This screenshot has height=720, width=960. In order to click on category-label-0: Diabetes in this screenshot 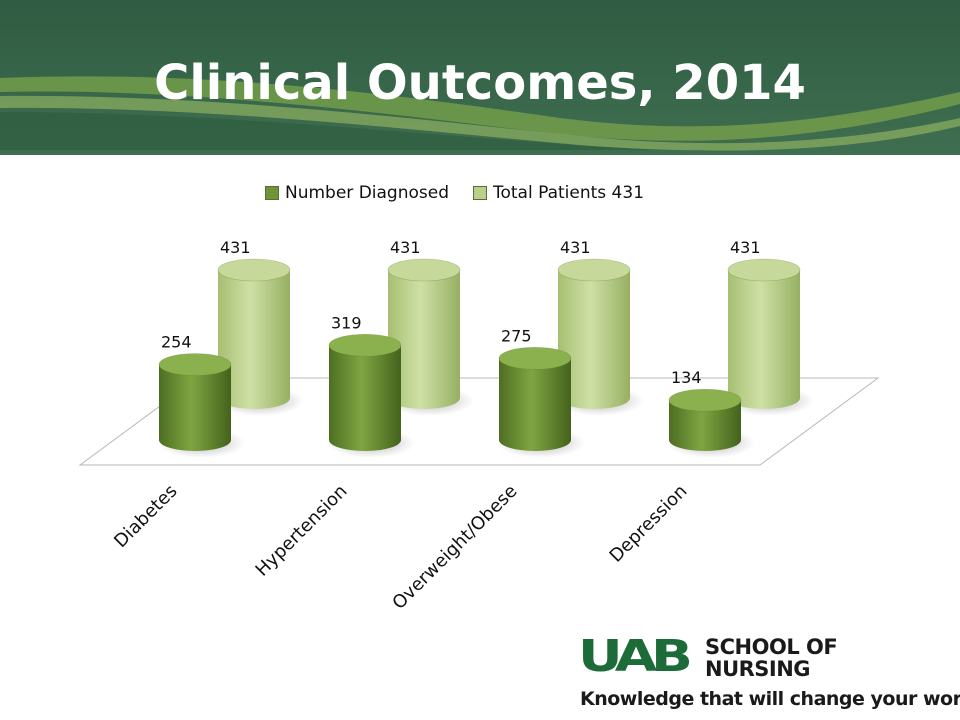, I will do `click(145, 516)`.